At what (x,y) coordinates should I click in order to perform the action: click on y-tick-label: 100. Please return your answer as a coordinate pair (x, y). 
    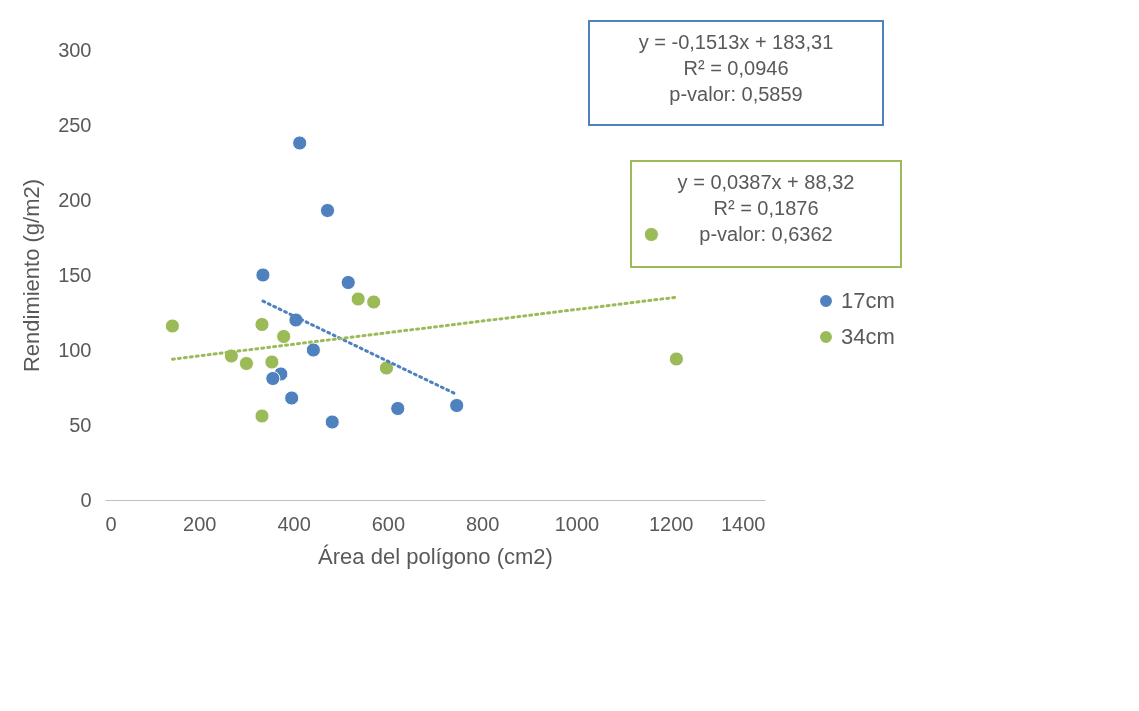
    Looking at the image, I should click on (75, 349).